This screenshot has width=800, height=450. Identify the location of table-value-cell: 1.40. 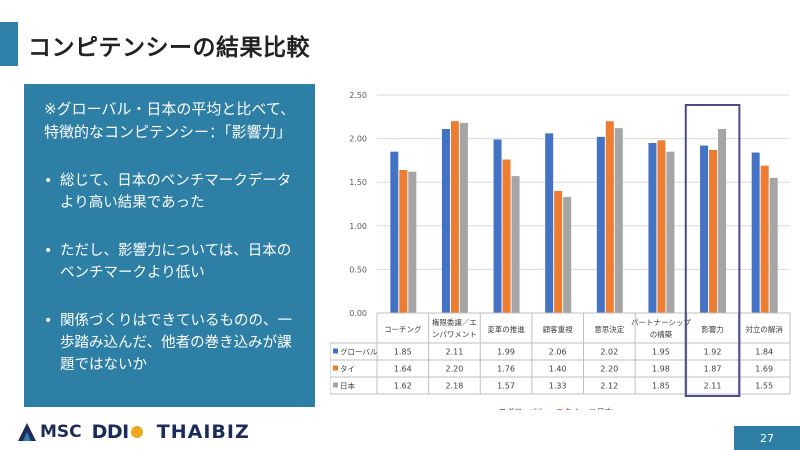
(558, 369).